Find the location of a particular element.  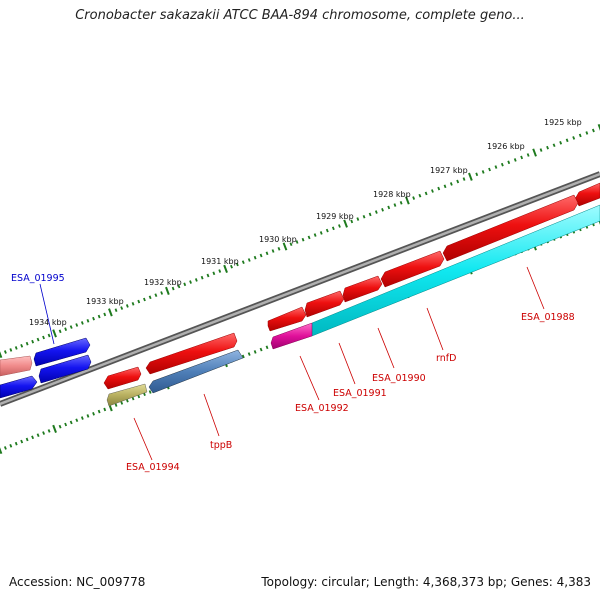

scale-label-1925: 1925 kbp is located at coordinates (563, 122).